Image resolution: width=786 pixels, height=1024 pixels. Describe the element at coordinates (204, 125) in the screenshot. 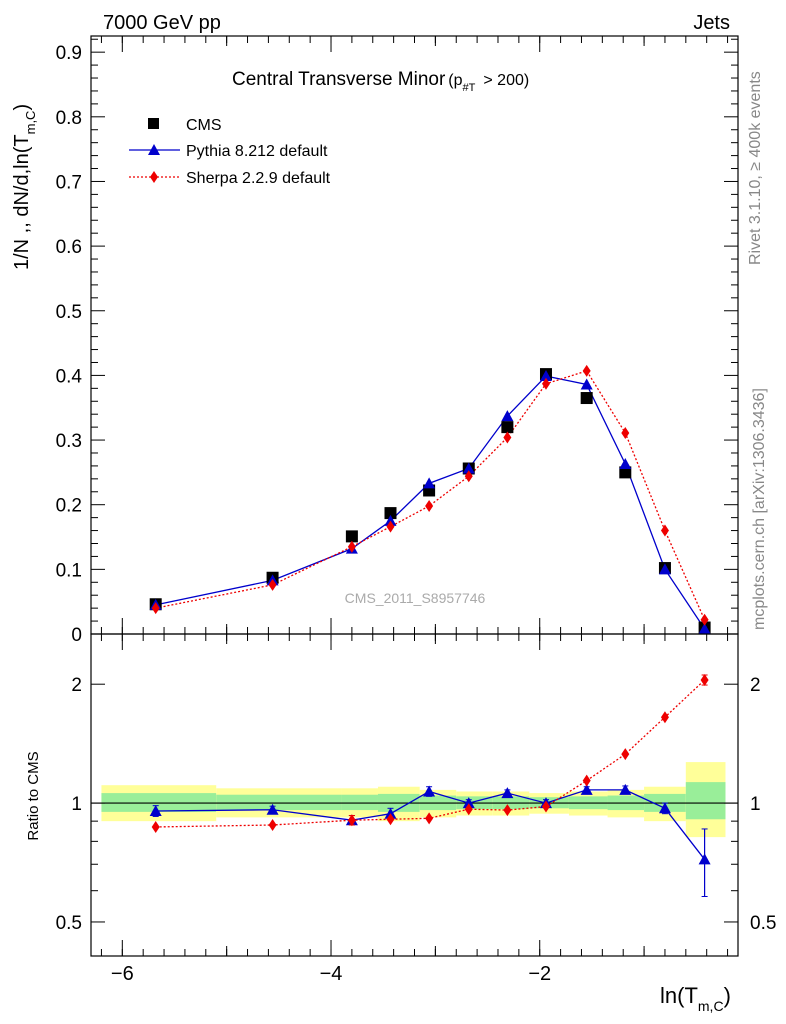

I see `legend-label-cms: CMS` at that location.